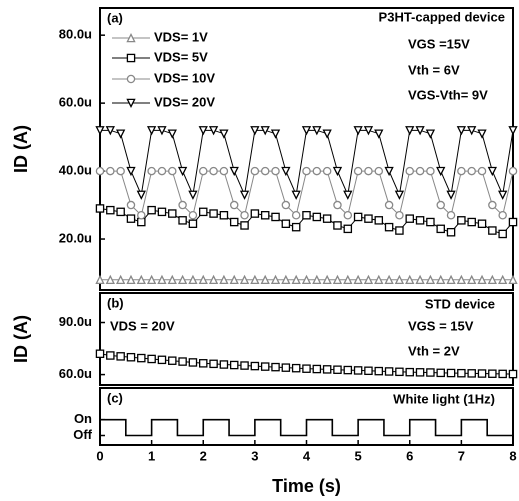 The width and height of the screenshot is (519, 501). I want to click on x-tick-label: 6, so click(409, 455).